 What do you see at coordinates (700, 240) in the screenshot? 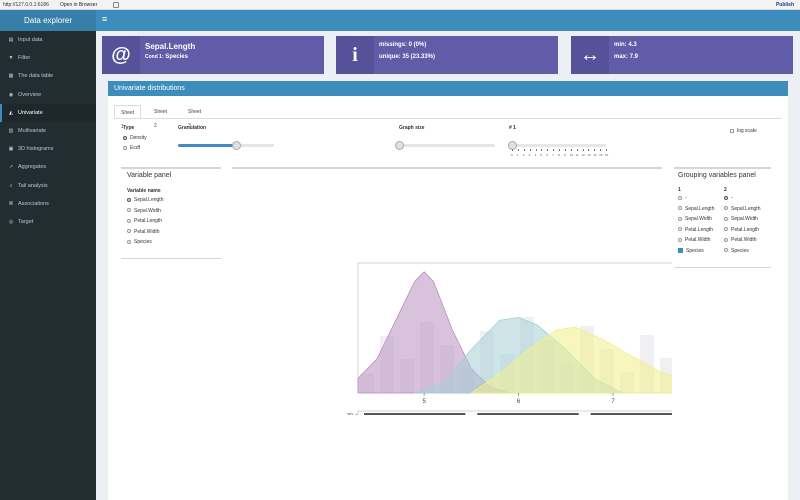
I see `grouping-1-option-petal-width: Petal.Width` at bounding box center [700, 240].